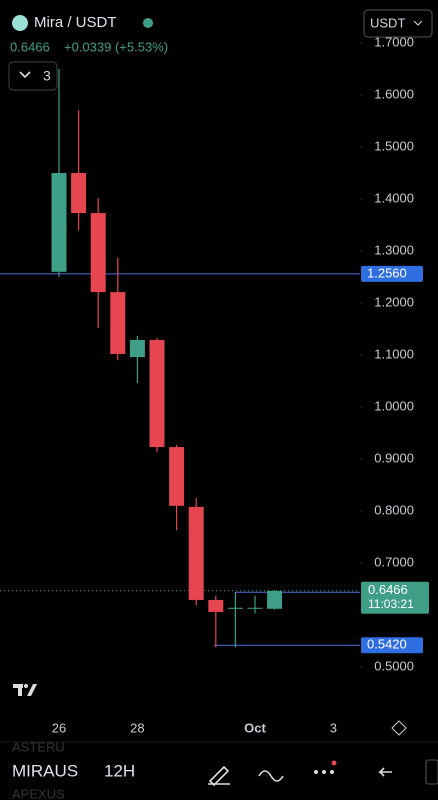 The image size is (438, 800). I want to click on y-tick-label: 1.2000, so click(394, 301).